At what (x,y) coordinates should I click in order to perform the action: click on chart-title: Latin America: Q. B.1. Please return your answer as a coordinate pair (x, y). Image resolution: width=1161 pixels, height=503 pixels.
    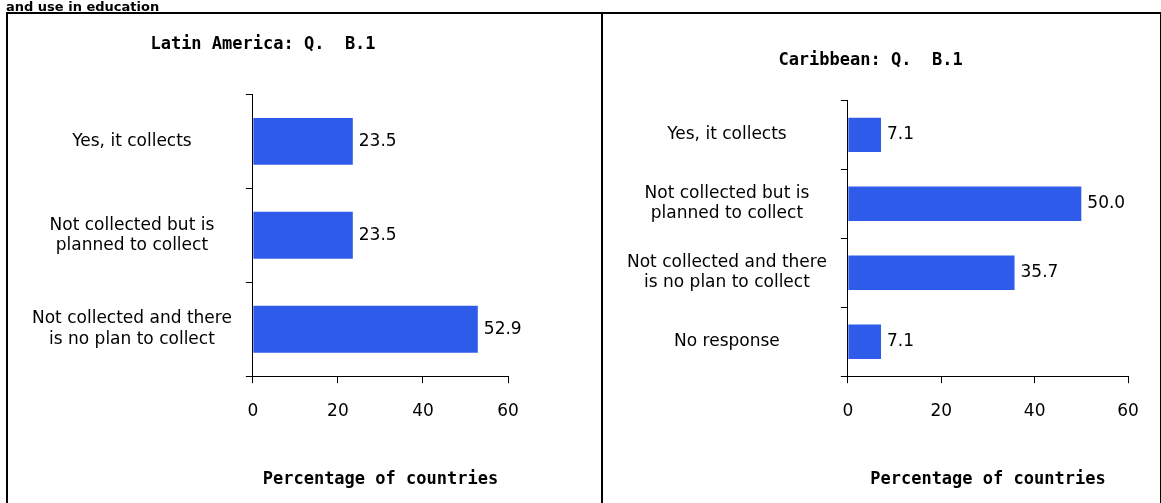
    Looking at the image, I should click on (263, 42).